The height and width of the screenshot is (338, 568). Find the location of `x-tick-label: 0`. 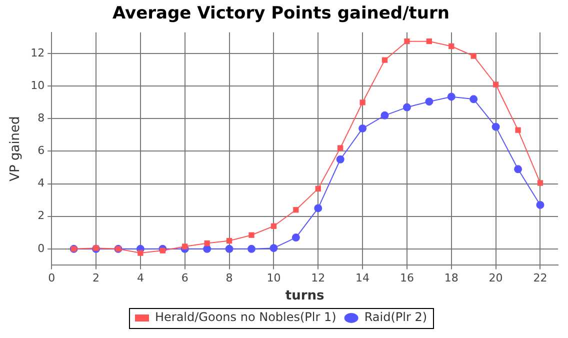

x-tick-label: 0 is located at coordinates (52, 278).